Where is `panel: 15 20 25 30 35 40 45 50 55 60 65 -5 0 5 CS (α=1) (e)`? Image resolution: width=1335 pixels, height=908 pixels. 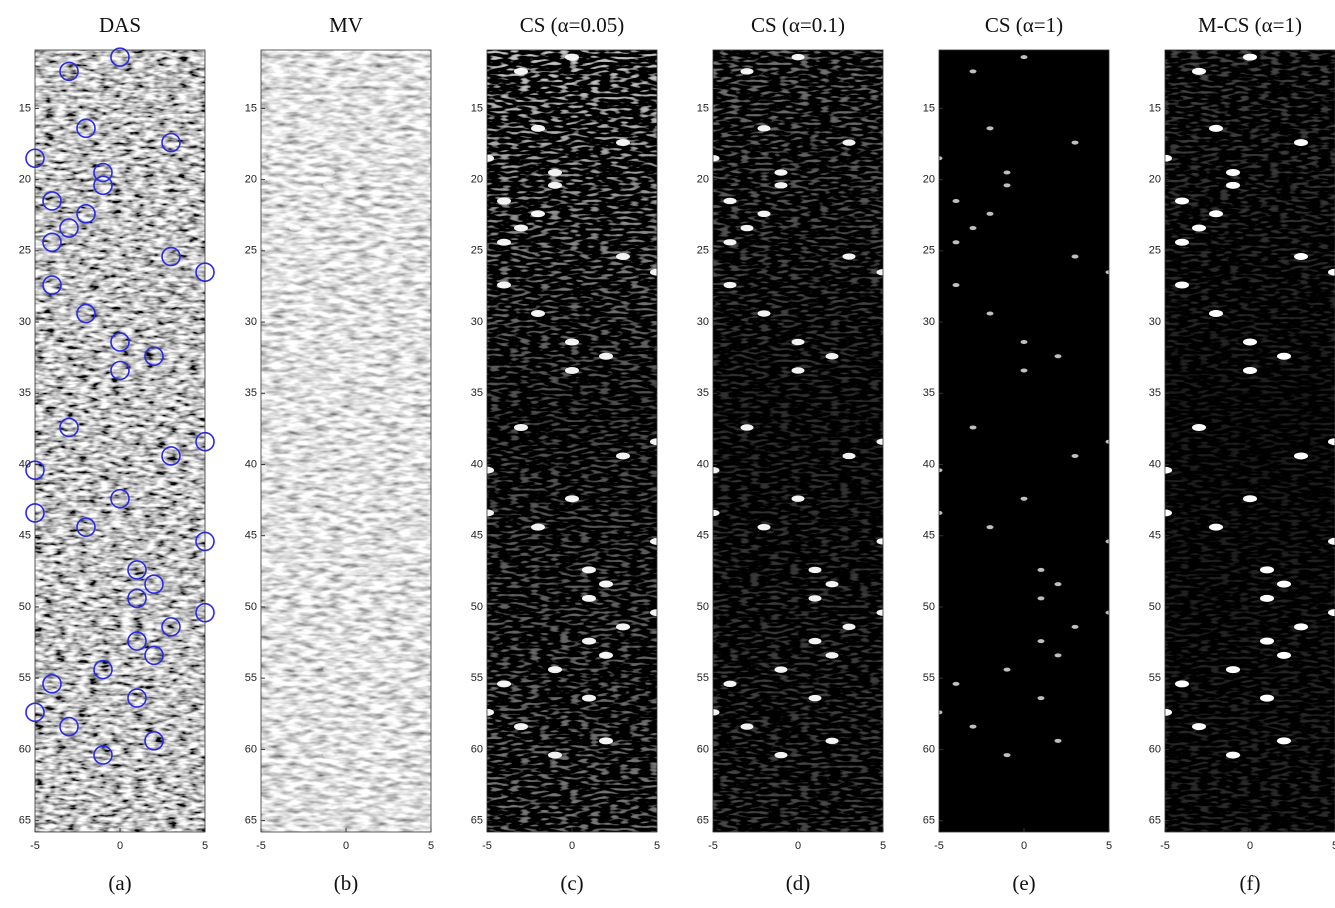
panel: 15 20 25 30 35 40 45 50 55 60 65 -5 0 5 CS (α=1) (e) is located at coordinates (1017, 454).